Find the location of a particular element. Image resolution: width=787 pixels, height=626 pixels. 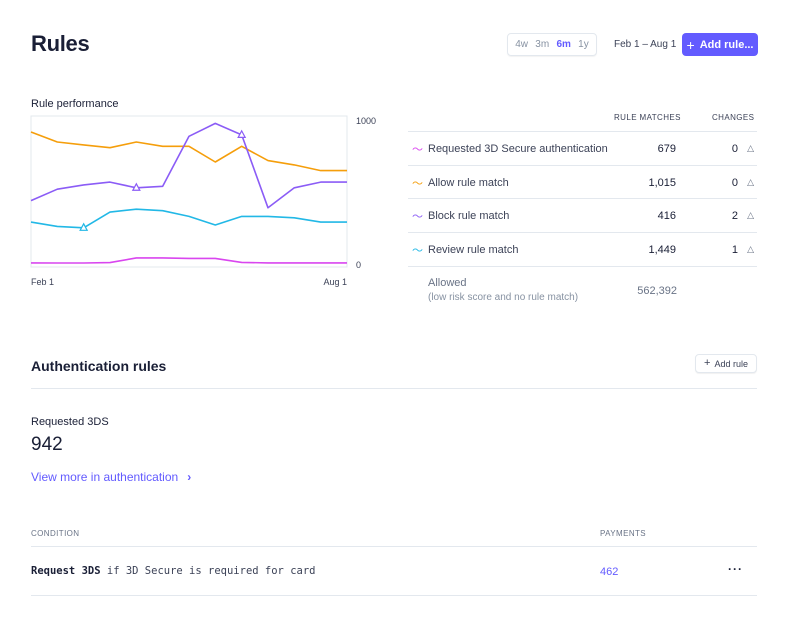

allowed-title: Allowed is located at coordinates (447, 283).